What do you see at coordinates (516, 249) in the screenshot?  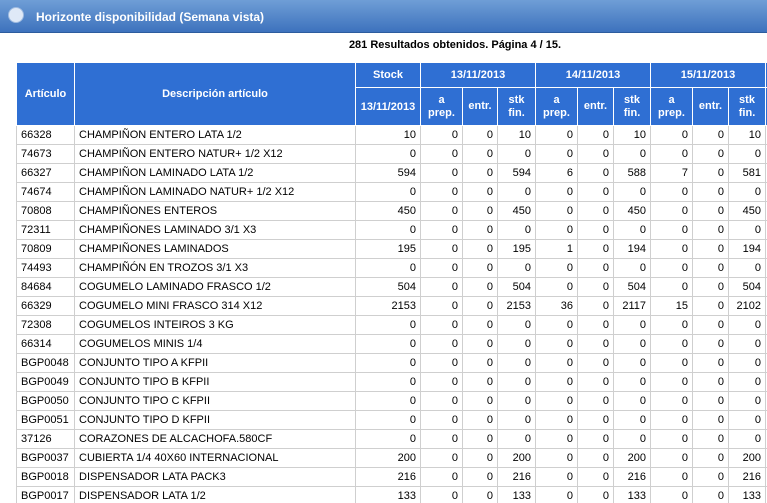 I see `quantity: 195` at bounding box center [516, 249].